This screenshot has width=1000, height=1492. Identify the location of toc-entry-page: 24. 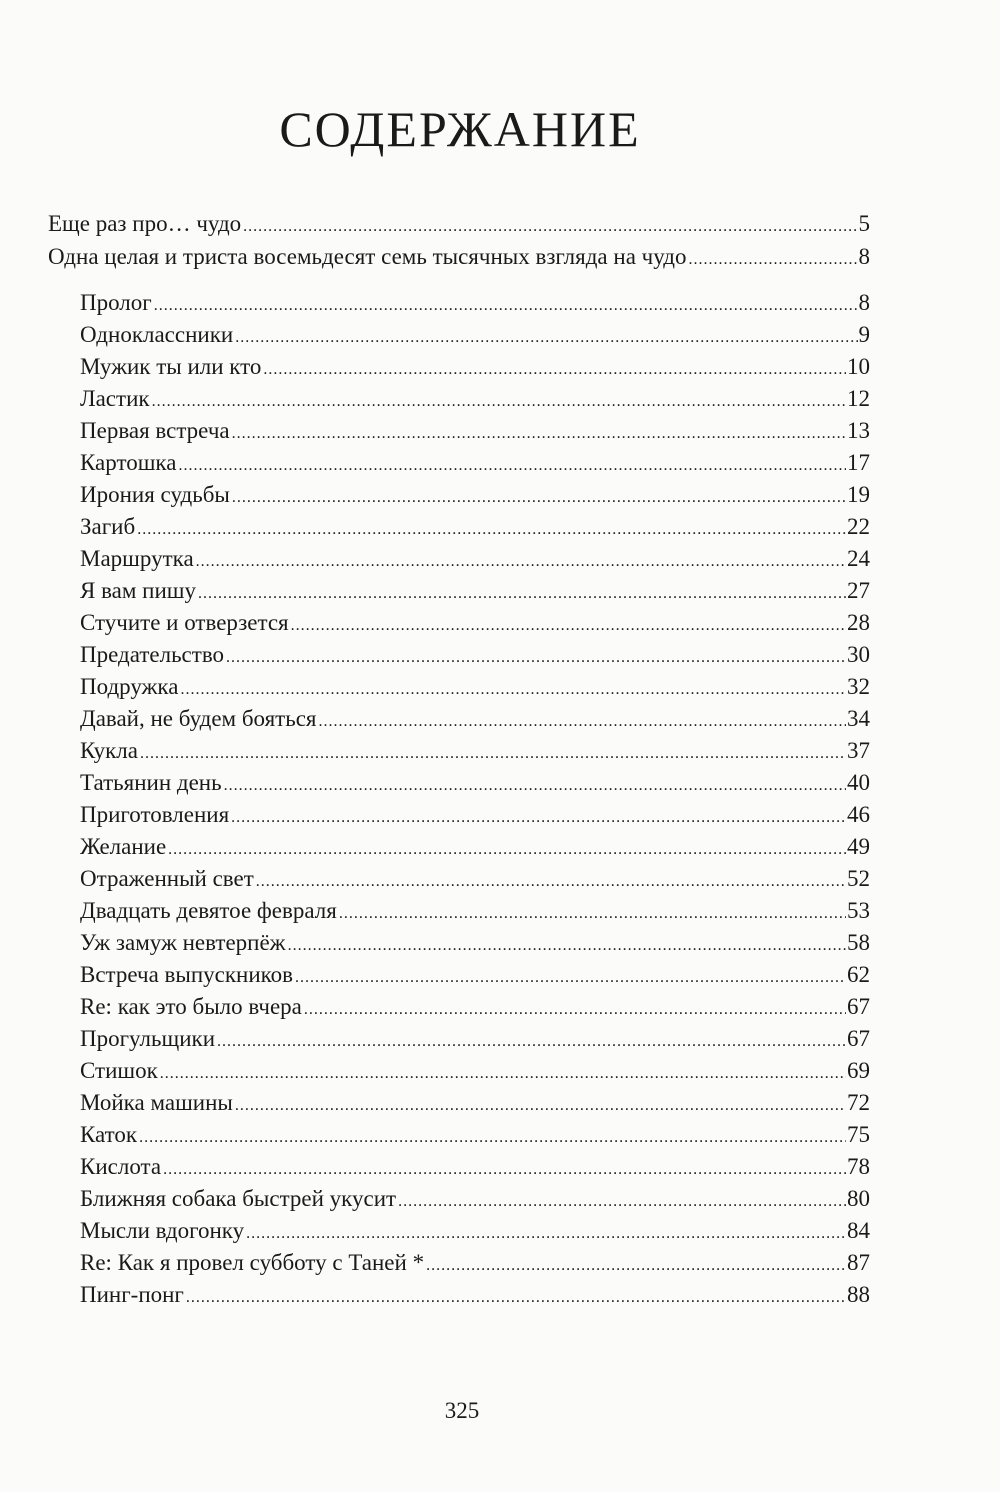
(858, 558).